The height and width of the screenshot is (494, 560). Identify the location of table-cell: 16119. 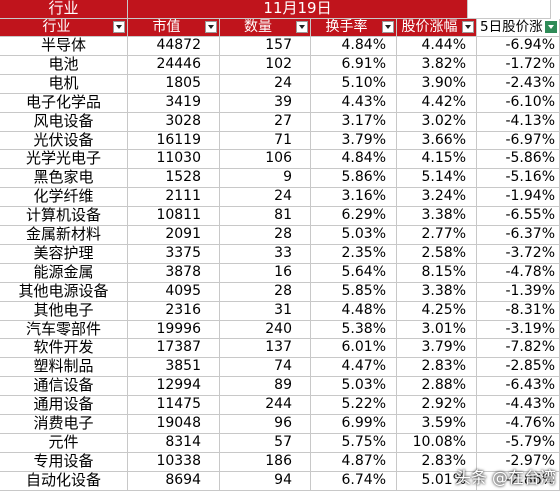
(174, 141).